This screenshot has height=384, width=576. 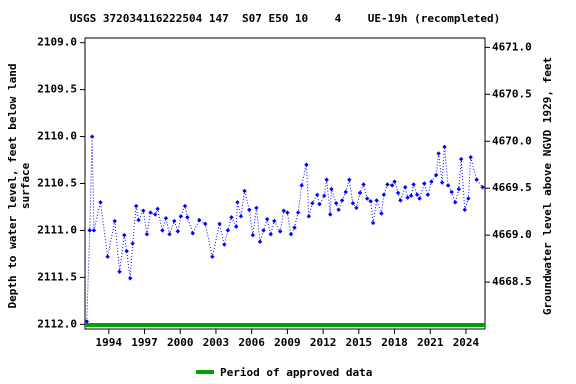 I want to click on x-tick-label: 2021, so click(x=430, y=342).